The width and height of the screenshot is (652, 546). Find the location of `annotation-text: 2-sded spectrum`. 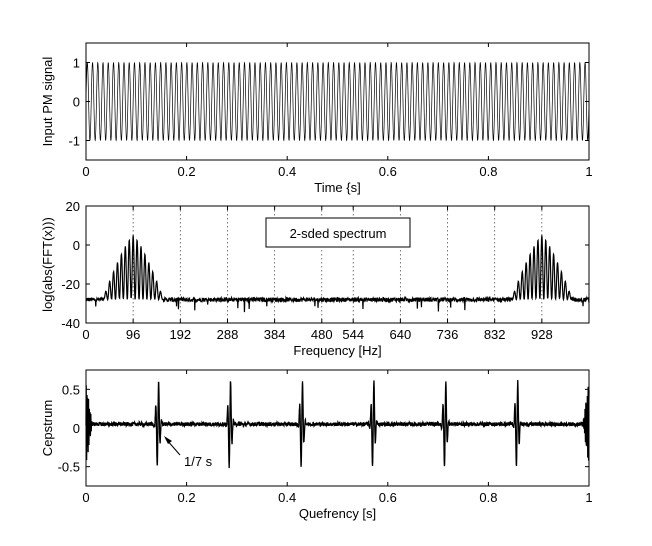

annotation-text: 2-sded spectrum is located at coordinates (338, 233).